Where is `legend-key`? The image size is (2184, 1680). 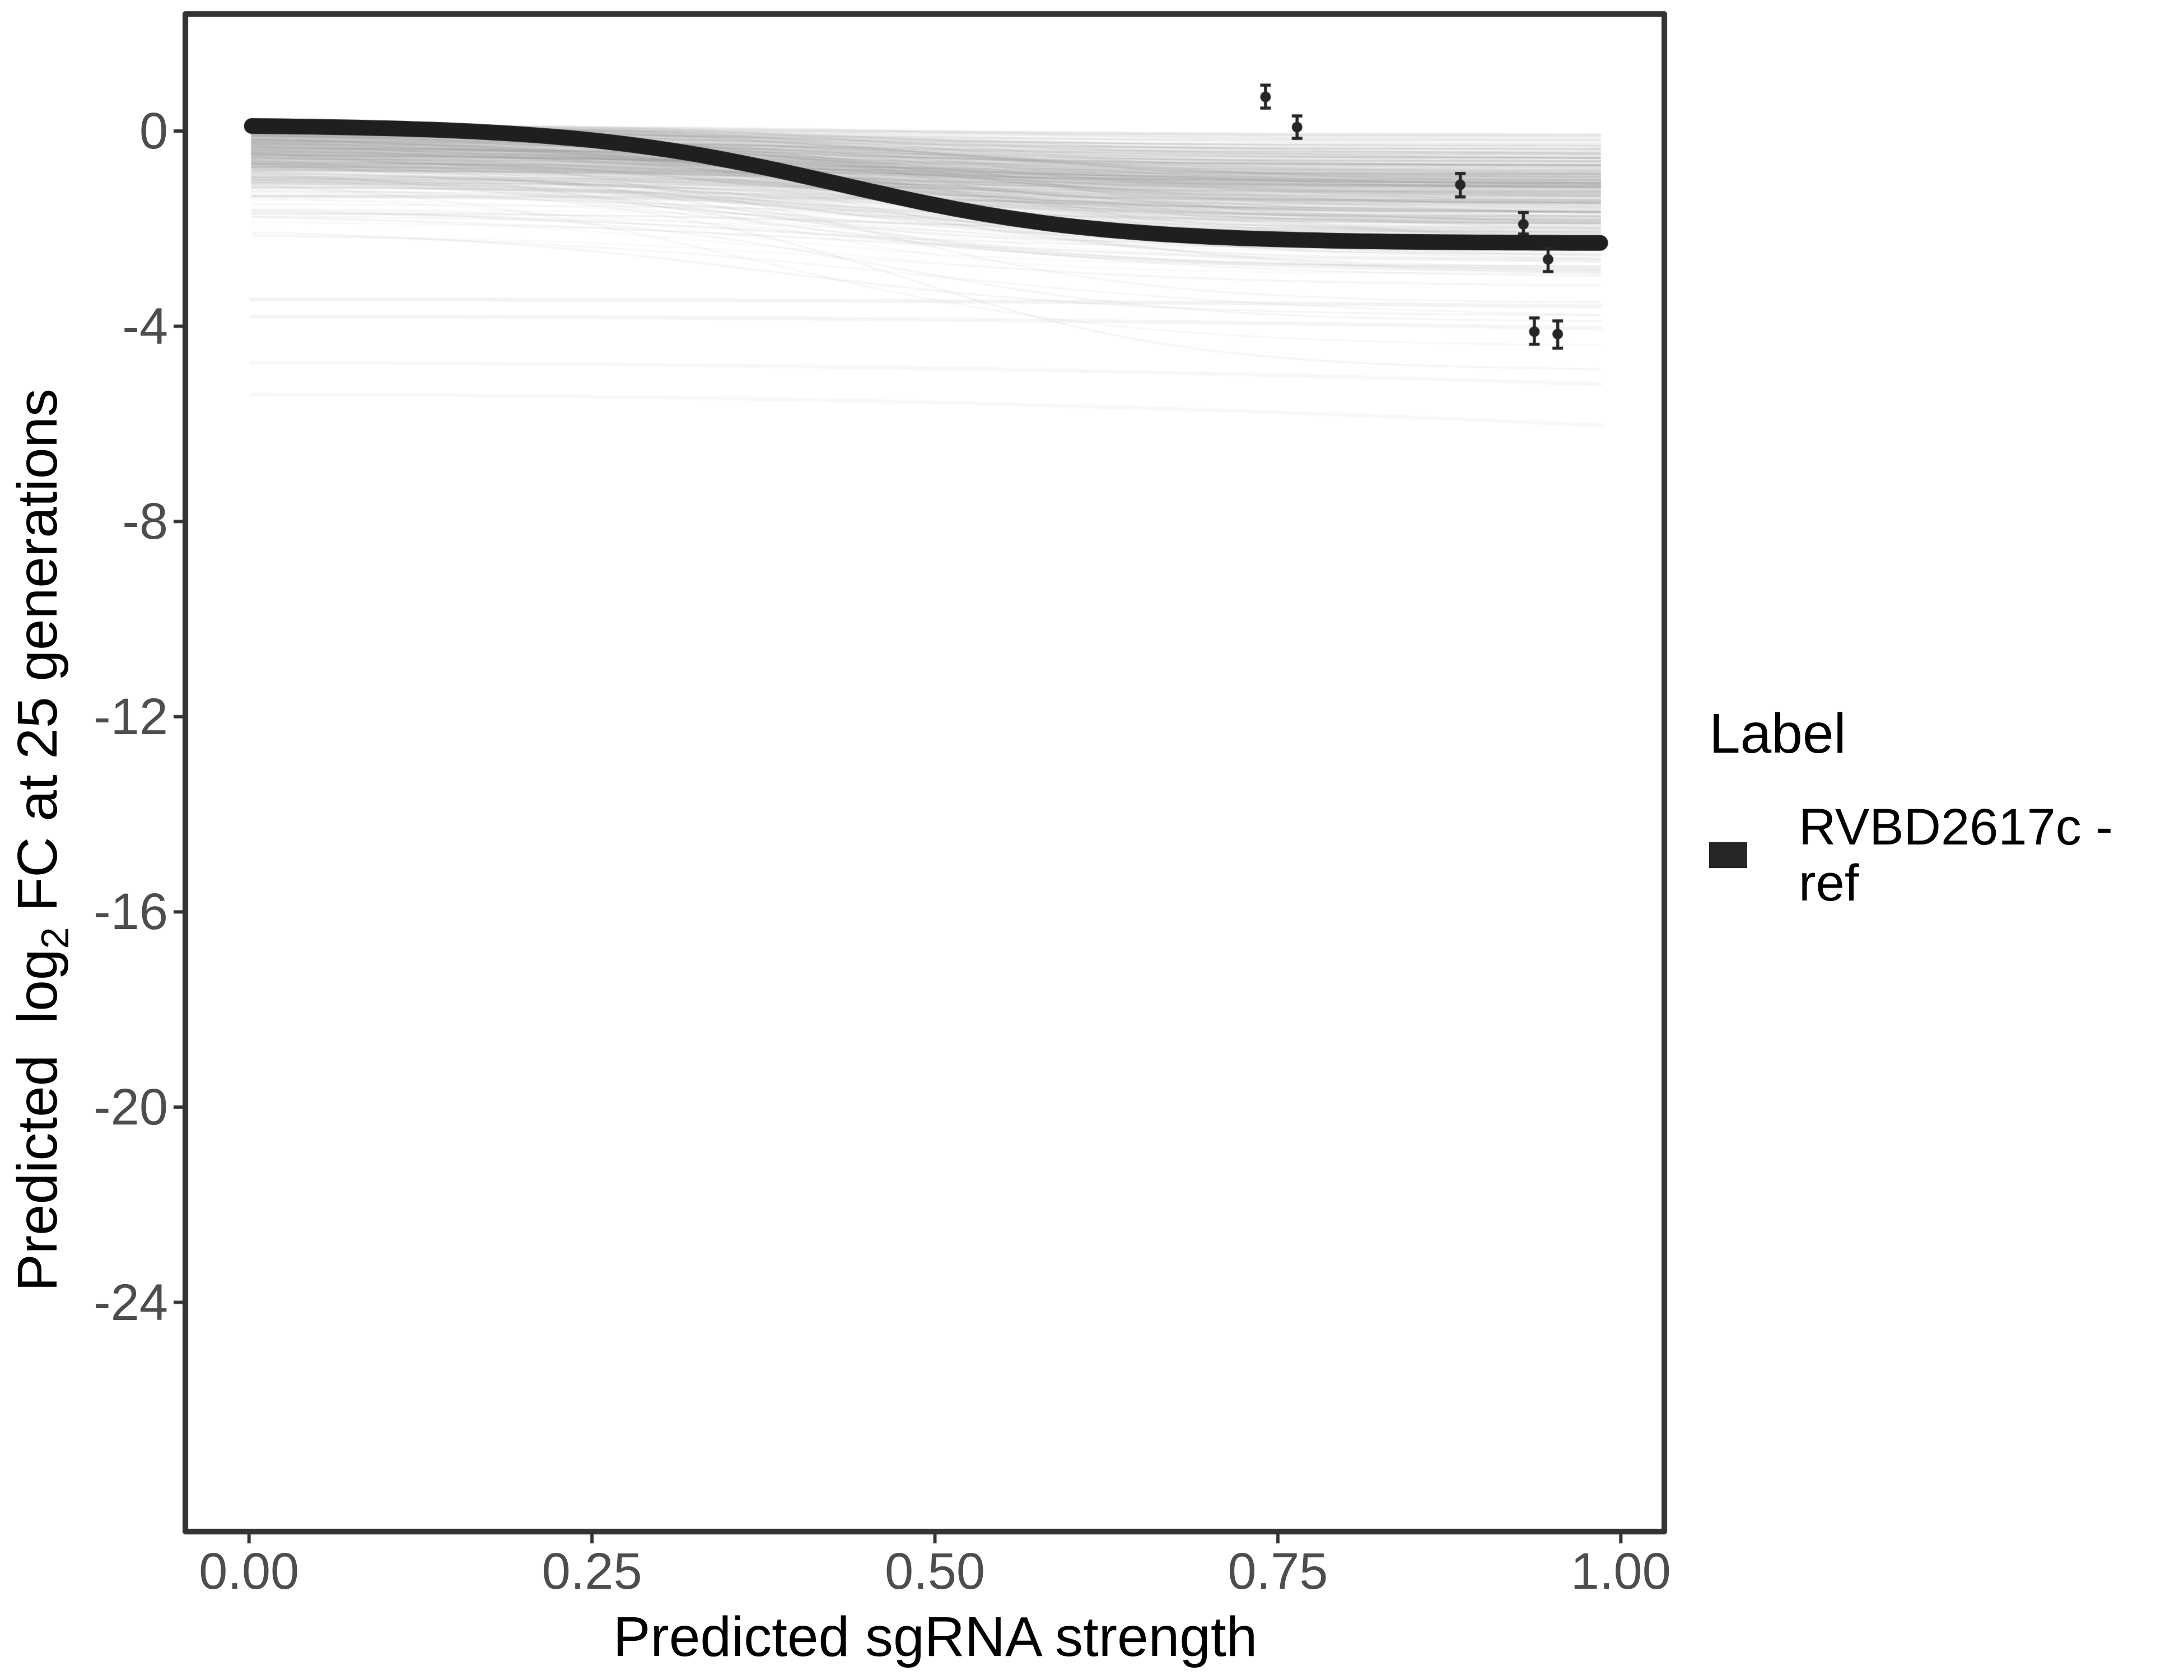
legend-key is located at coordinates (1741, 855).